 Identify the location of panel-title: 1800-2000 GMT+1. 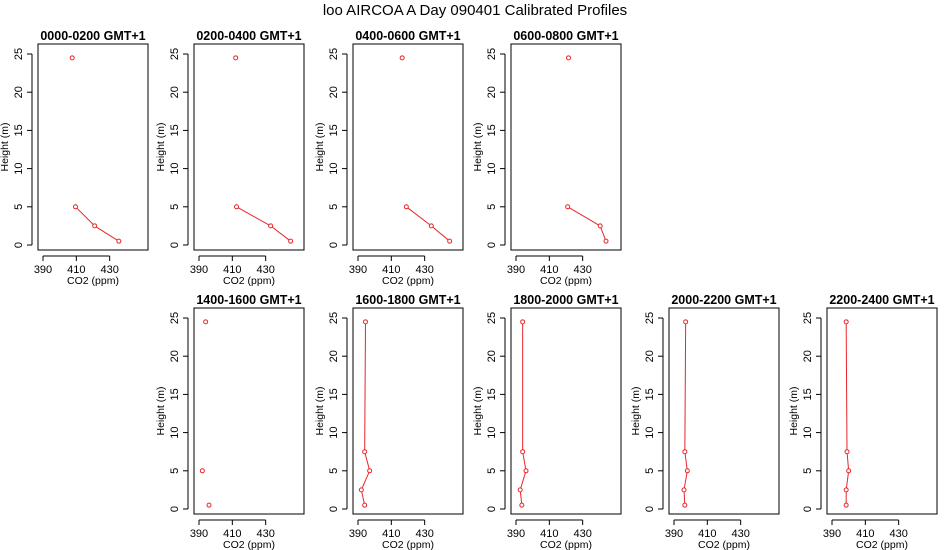
(565, 300).